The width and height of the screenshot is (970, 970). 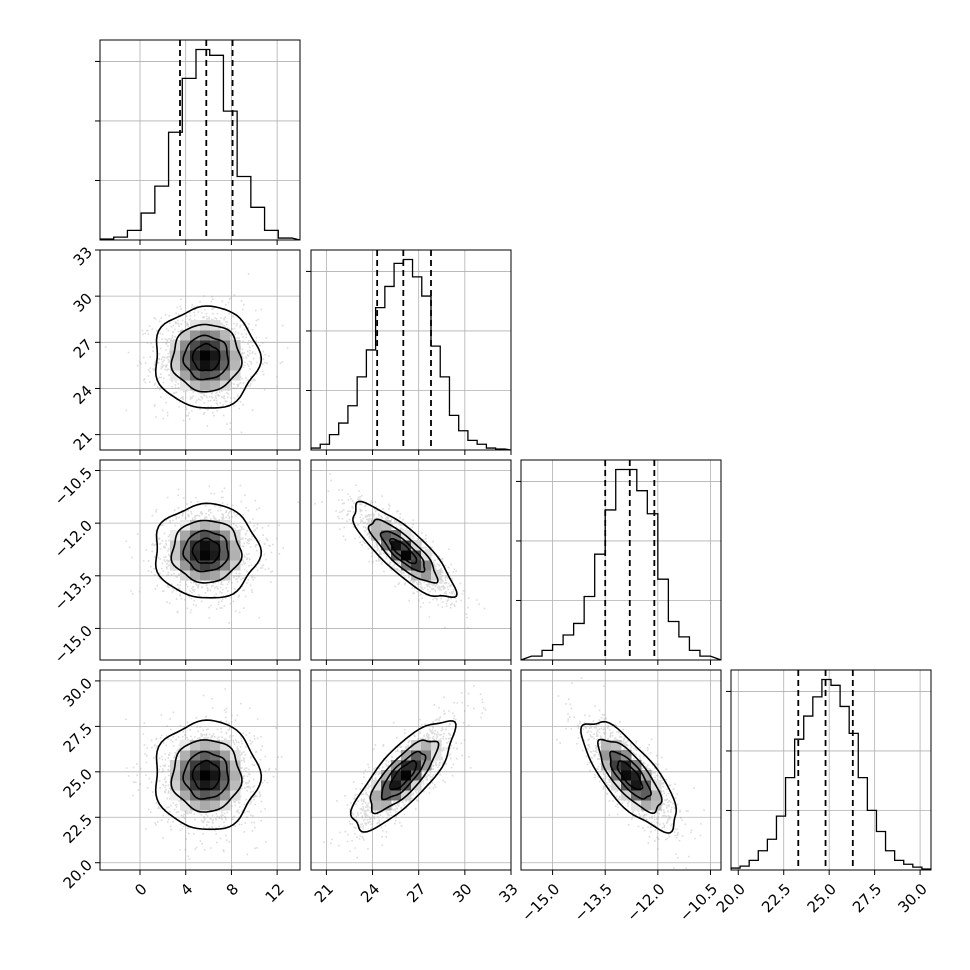 What do you see at coordinates (83, 256) in the screenshot?
I see `y-tick-label: 33` at bounding box center [83, 256].